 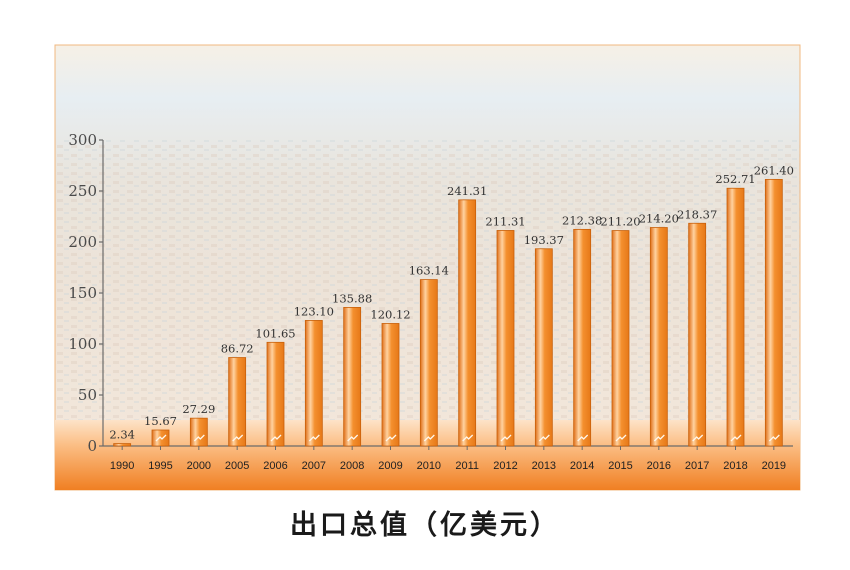 I want to click on bar-2018, so click(x=735, y=317).